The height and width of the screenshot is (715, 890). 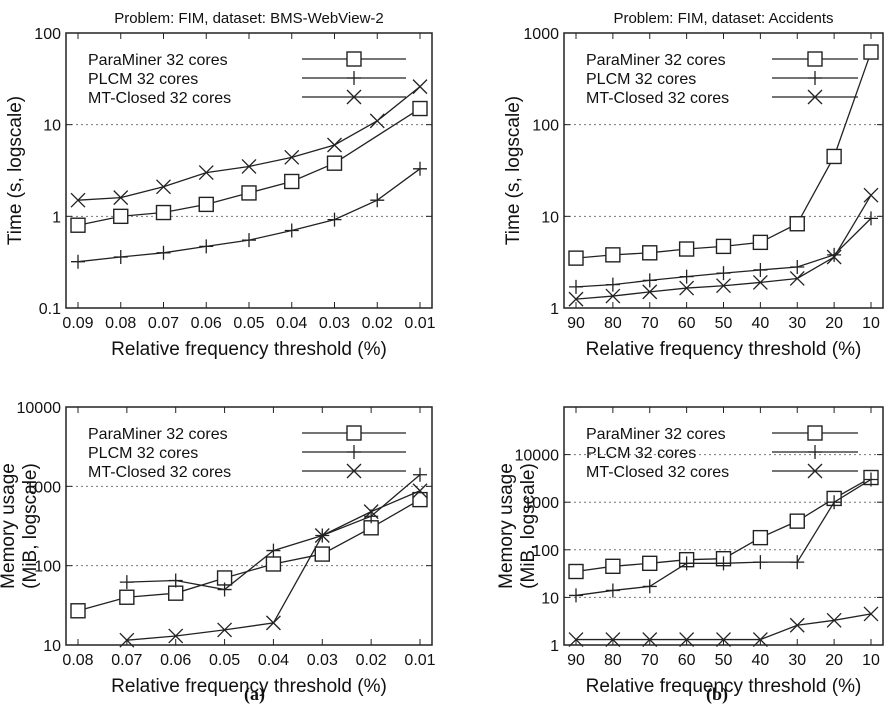 What do you see at coordinates (334, 323) in the screenshot?
I see `x-tick-label: 0.03` at bounding box center [334, 323].